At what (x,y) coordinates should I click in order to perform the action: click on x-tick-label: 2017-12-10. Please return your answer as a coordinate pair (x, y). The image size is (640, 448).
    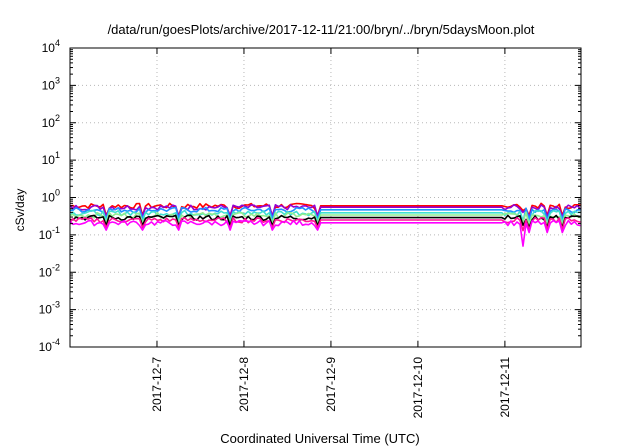
    Looking at the image, I should click on (418, 388).